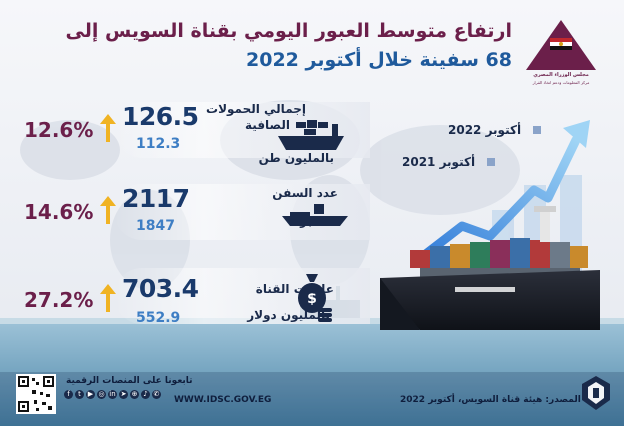  What do you see at coordinates (112, 394) in the screenshot?
I see `linkedin-icon: in` at bounding box center [112, 394].